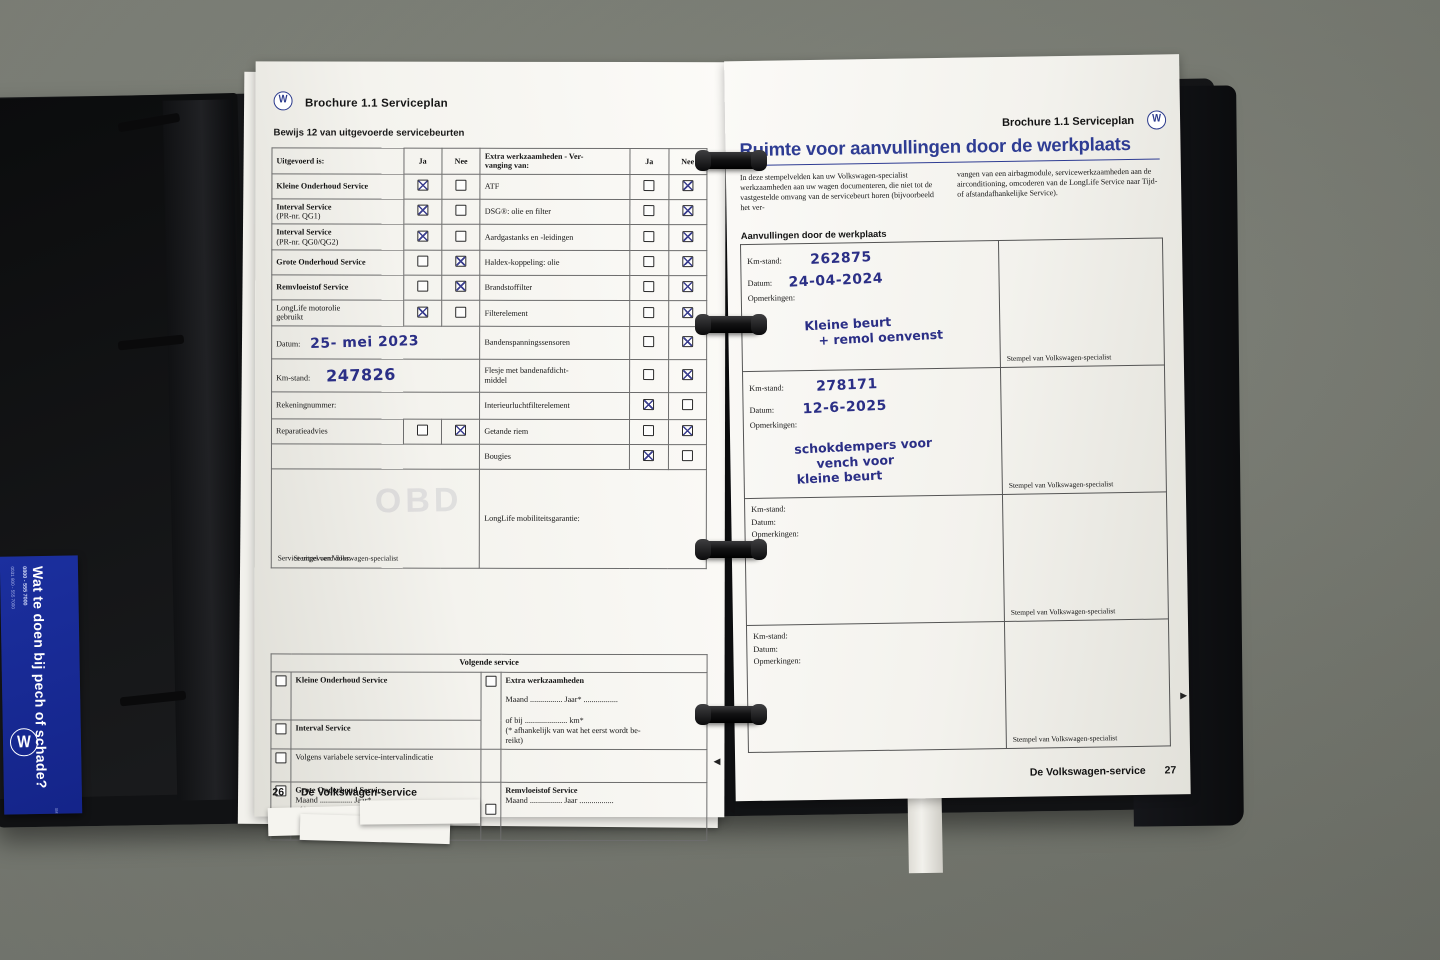 The height and width of the screenshot is (960, 1440). Describe the element at coordinates (422, 211) in the screenshot. I see `checkbox-interval-qg1-ja` at that location.